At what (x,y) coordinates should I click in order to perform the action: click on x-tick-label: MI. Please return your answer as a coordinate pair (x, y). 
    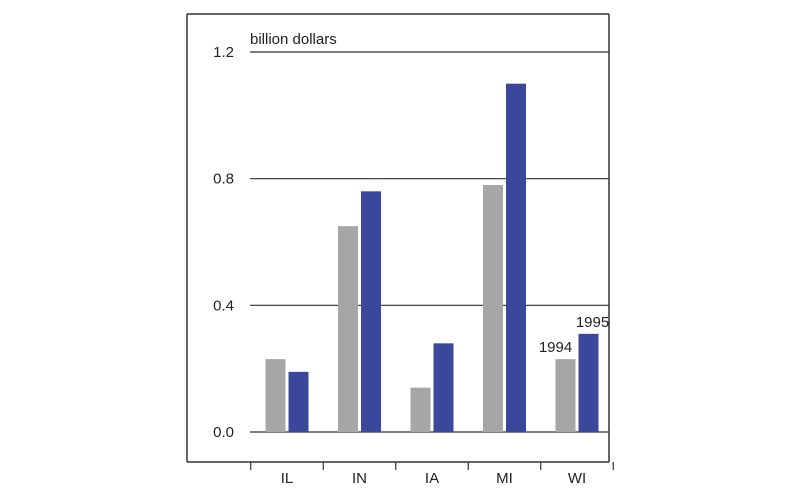
    Looking at the image, I should click on (504, 478).